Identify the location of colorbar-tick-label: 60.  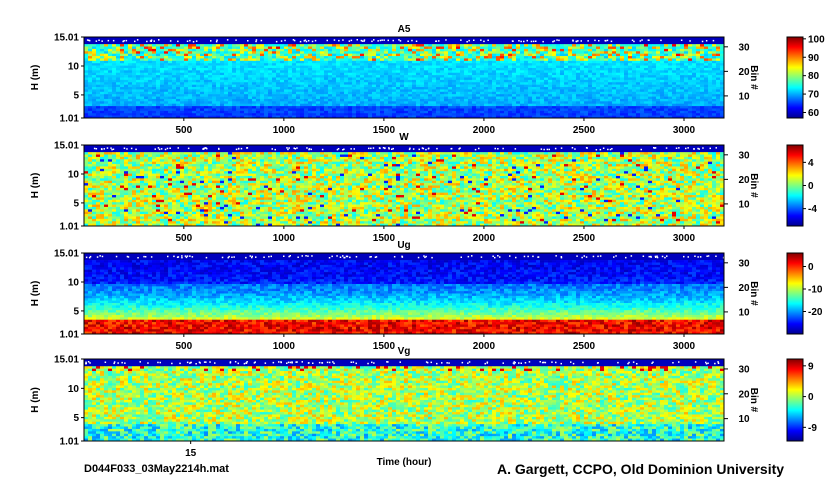
(814, 113).